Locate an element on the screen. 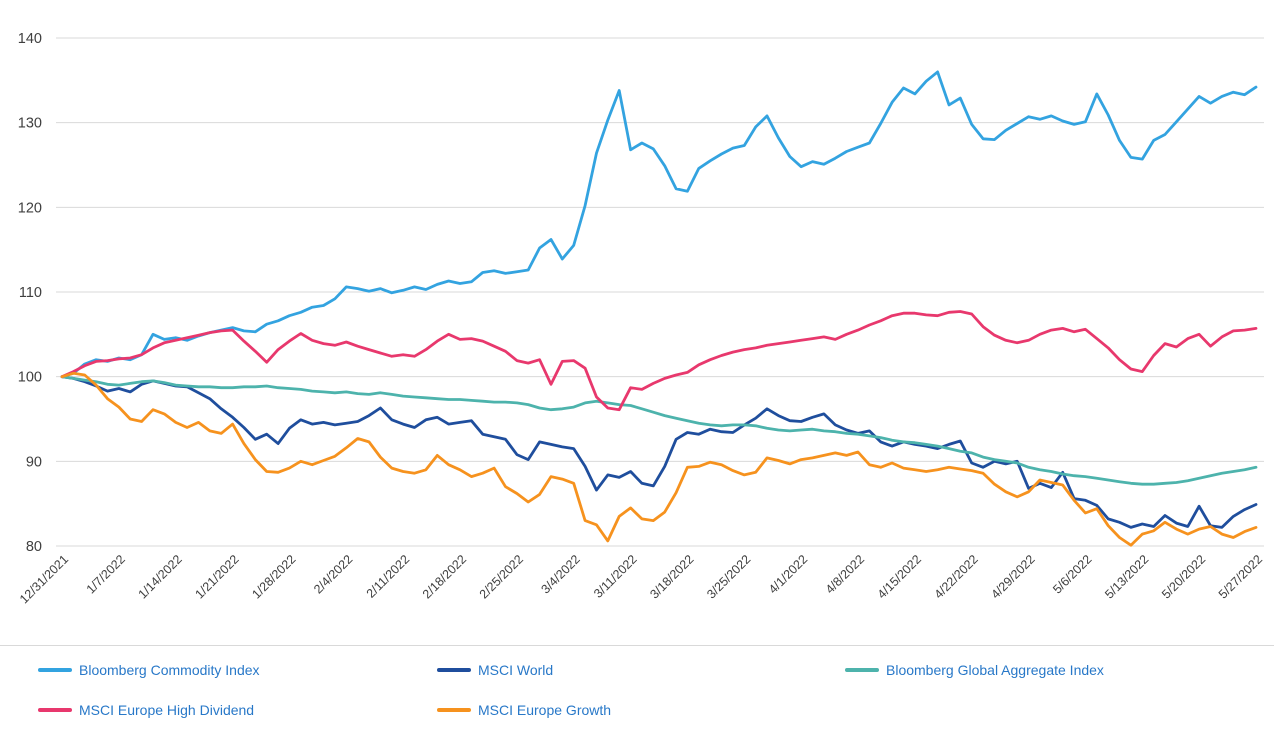  legend-item-msci-europe-growth: MSCI Europe Growth is located at coordinates (641, 710).